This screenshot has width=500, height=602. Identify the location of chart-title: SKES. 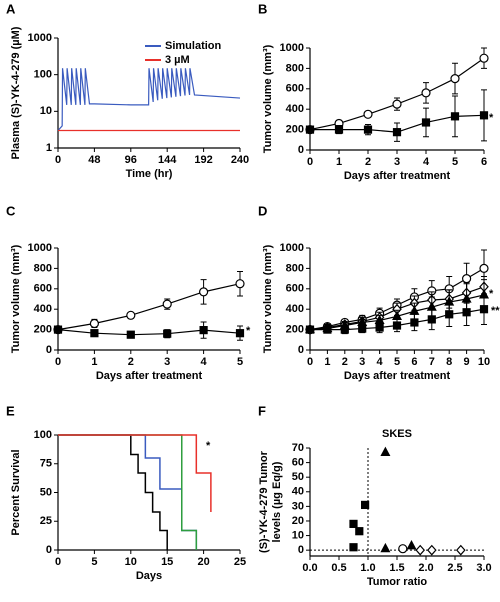
(397, 434).